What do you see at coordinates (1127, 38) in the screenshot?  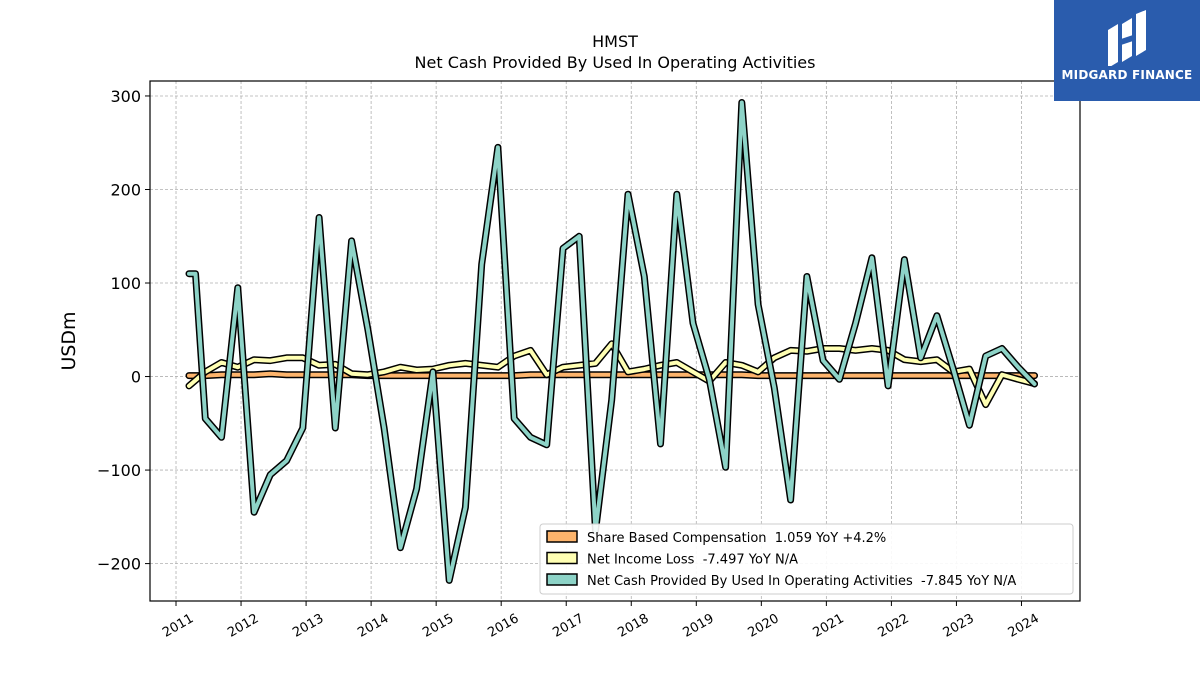 I see `brand-mark-icon` at bounding box center [1127, 38].